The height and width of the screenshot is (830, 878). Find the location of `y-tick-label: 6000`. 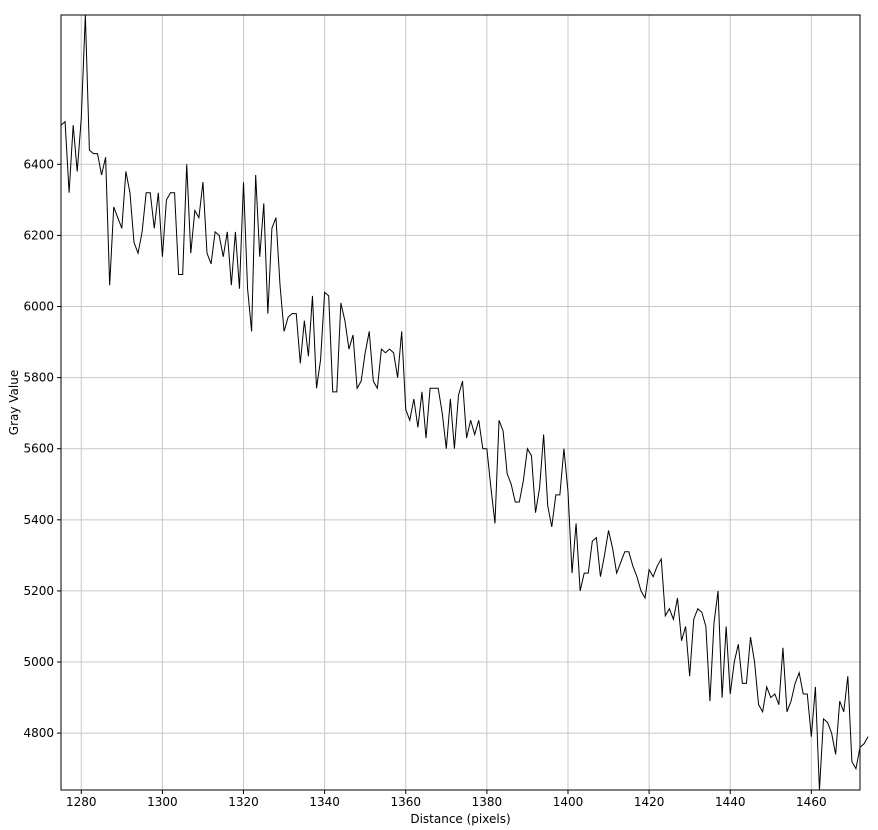

y-tick-label: 6000 is located at coordinates (38, 307).